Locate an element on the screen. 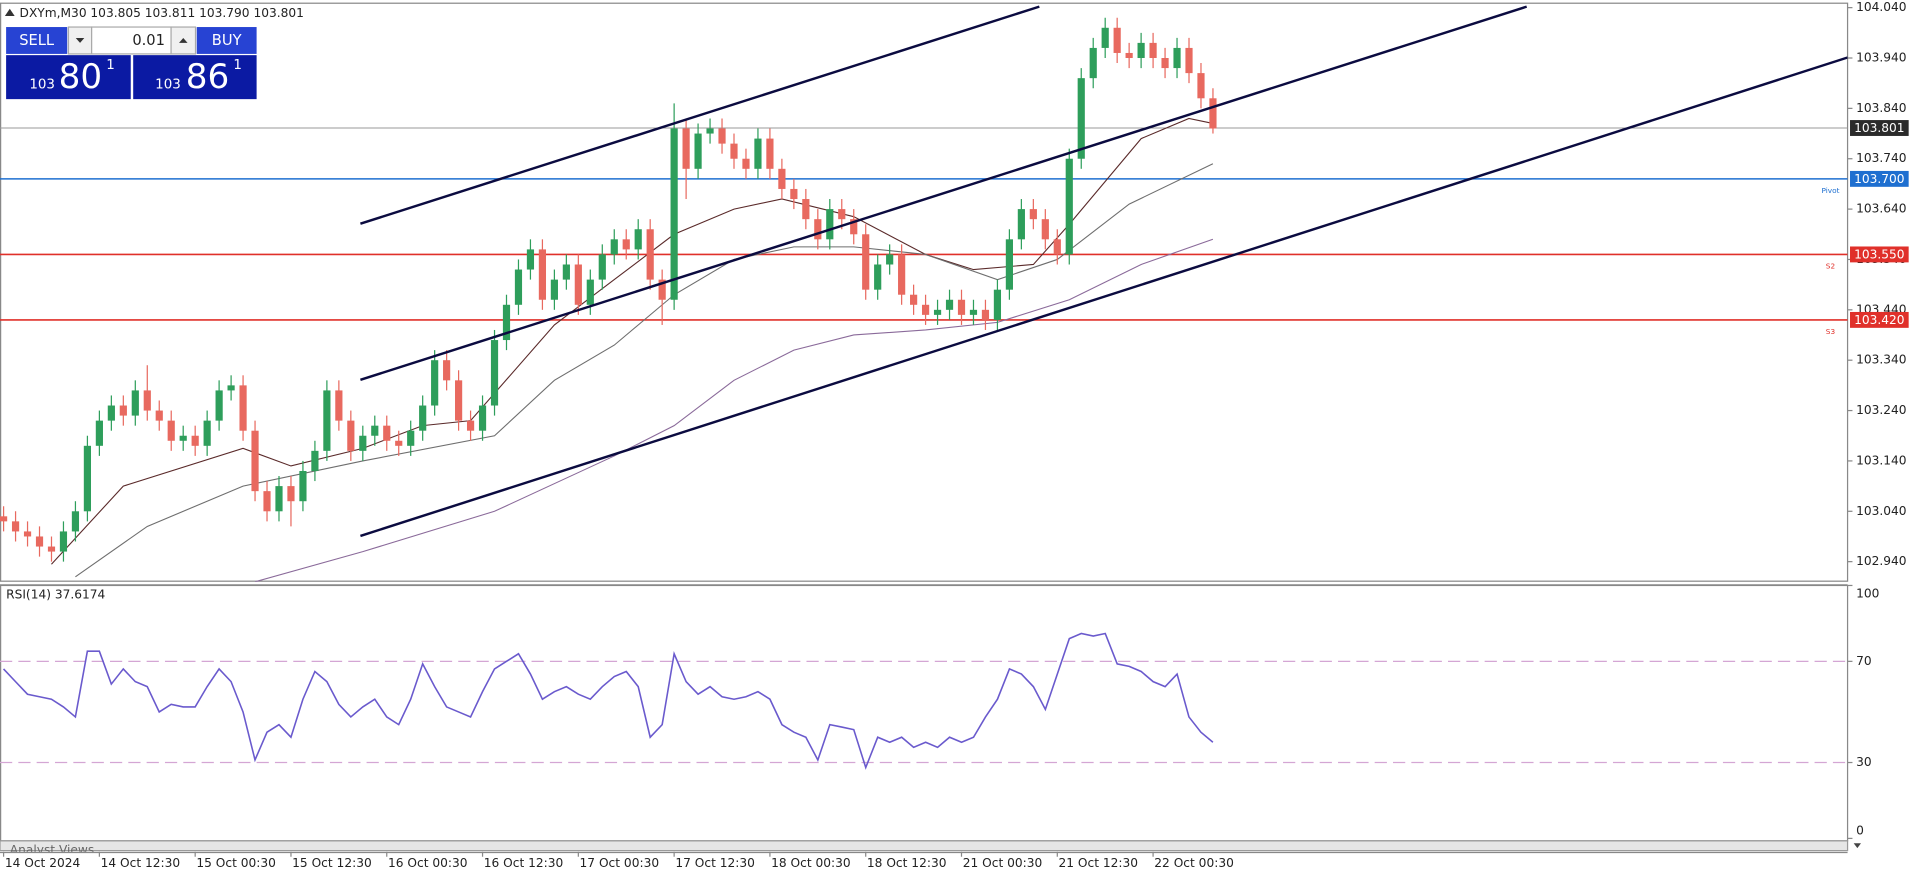 This screenshot has width=1916, height=874. bid-big: 80 is located at coordinates (81, 77).